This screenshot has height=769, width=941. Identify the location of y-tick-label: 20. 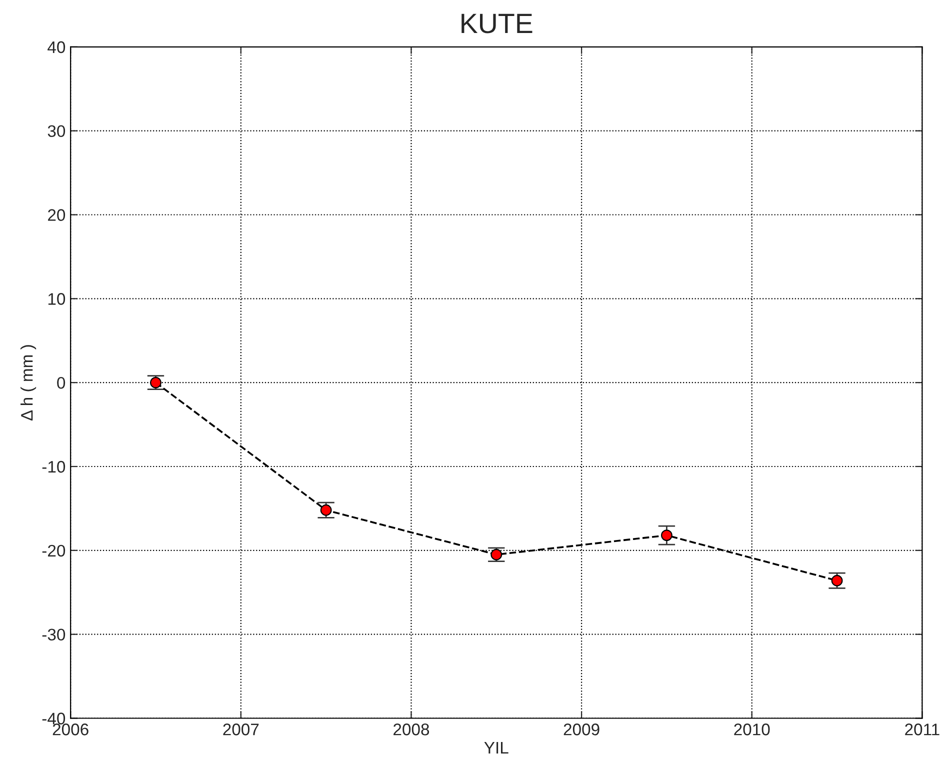
(57, 215).